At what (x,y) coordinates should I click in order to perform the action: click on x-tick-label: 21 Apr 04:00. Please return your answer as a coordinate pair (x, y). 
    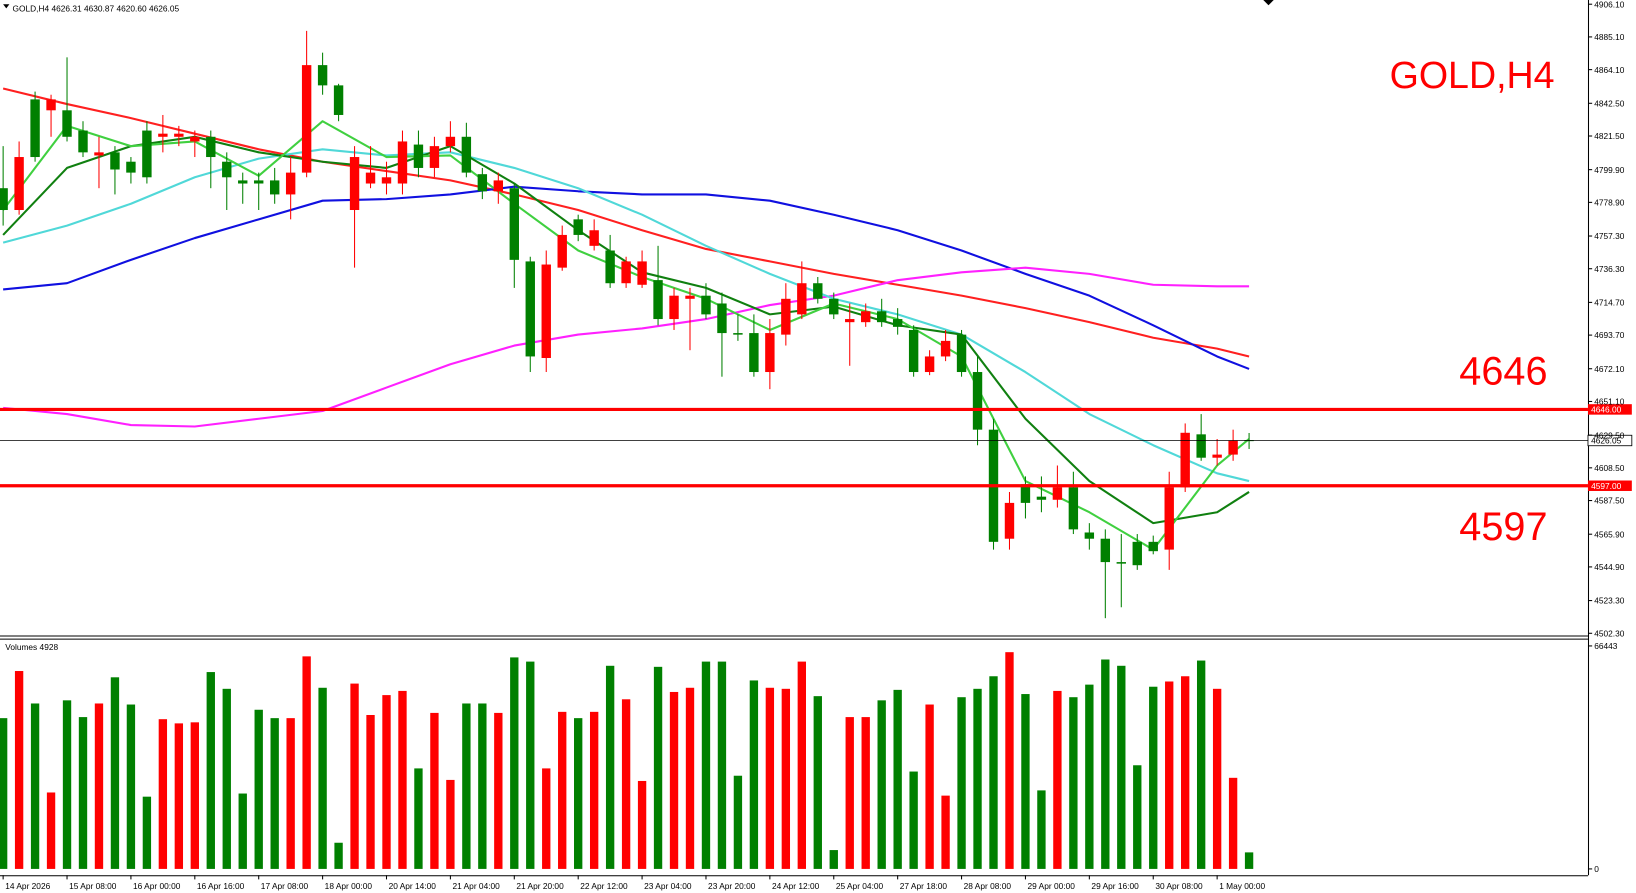
    Looking at the image, I should click on (476, 886).